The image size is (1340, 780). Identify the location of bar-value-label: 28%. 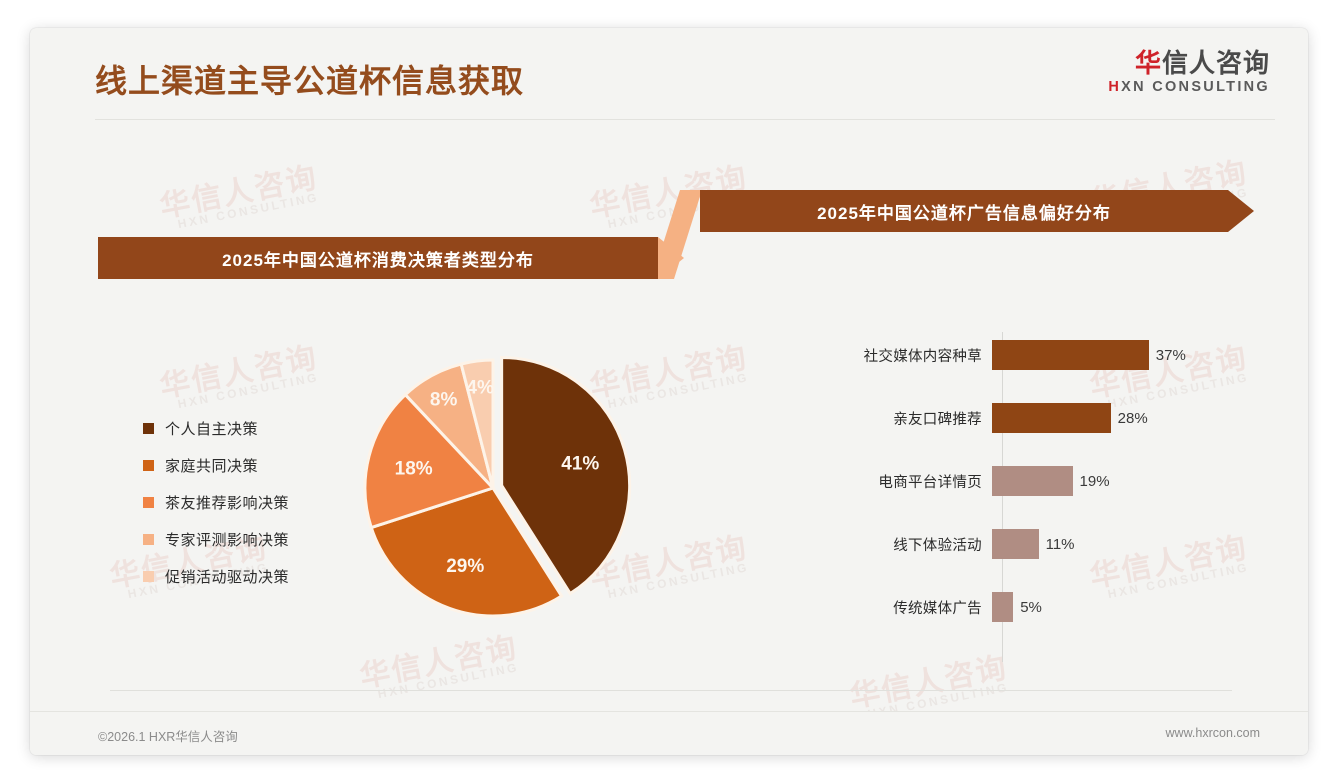
(1132, 418).